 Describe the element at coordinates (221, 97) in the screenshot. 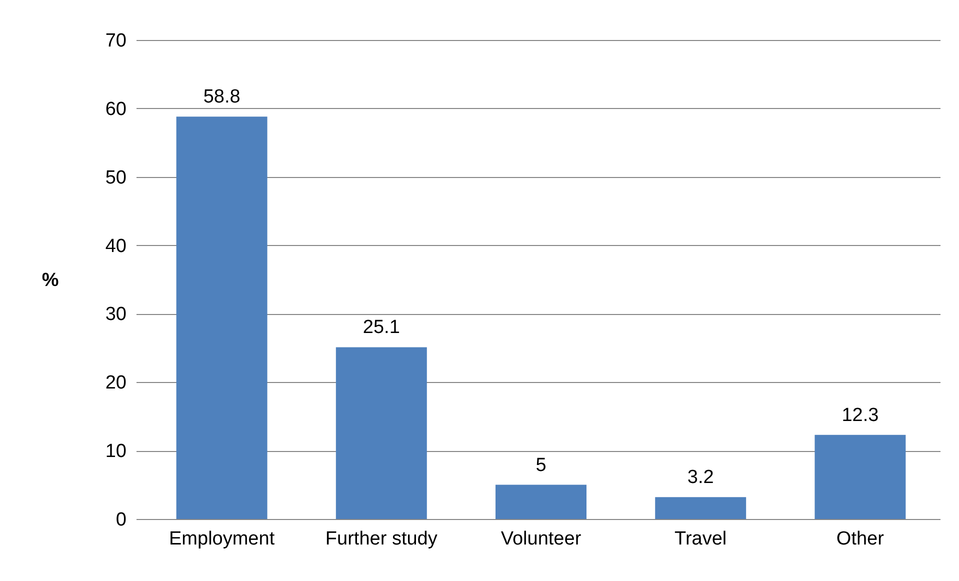

I see `data-label: 58.8` at that location.